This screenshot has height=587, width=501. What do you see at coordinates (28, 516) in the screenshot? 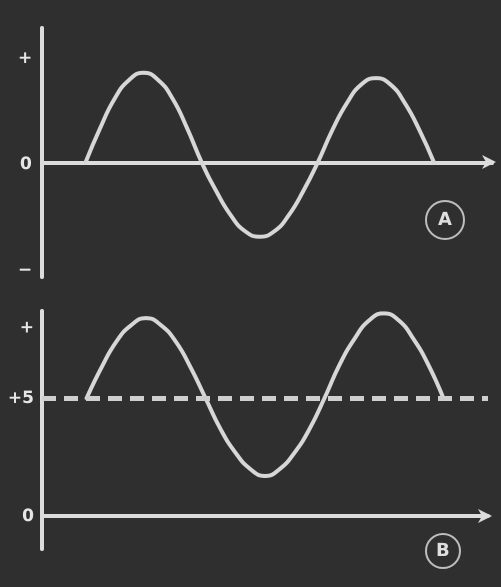
I see `y-tick-label: 0` at bounding box center [28, 516].